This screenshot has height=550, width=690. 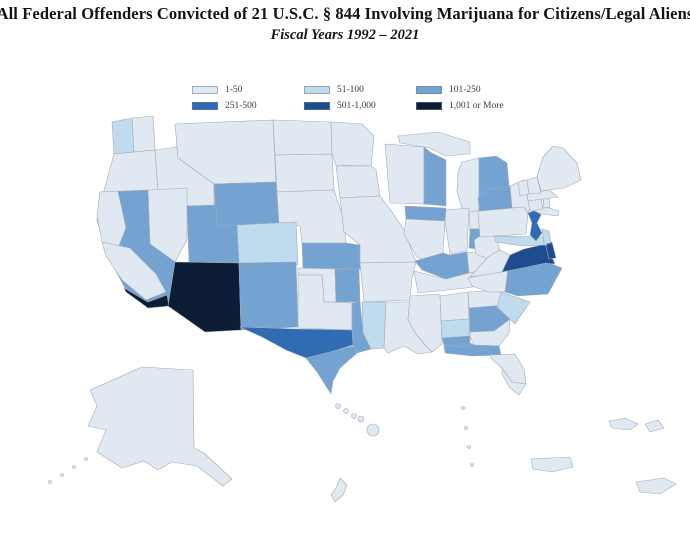 What do you see at coordinates (404, 174) in the screenshot?
I see `region-wisconsin-western` at bounding box center [404, 174].